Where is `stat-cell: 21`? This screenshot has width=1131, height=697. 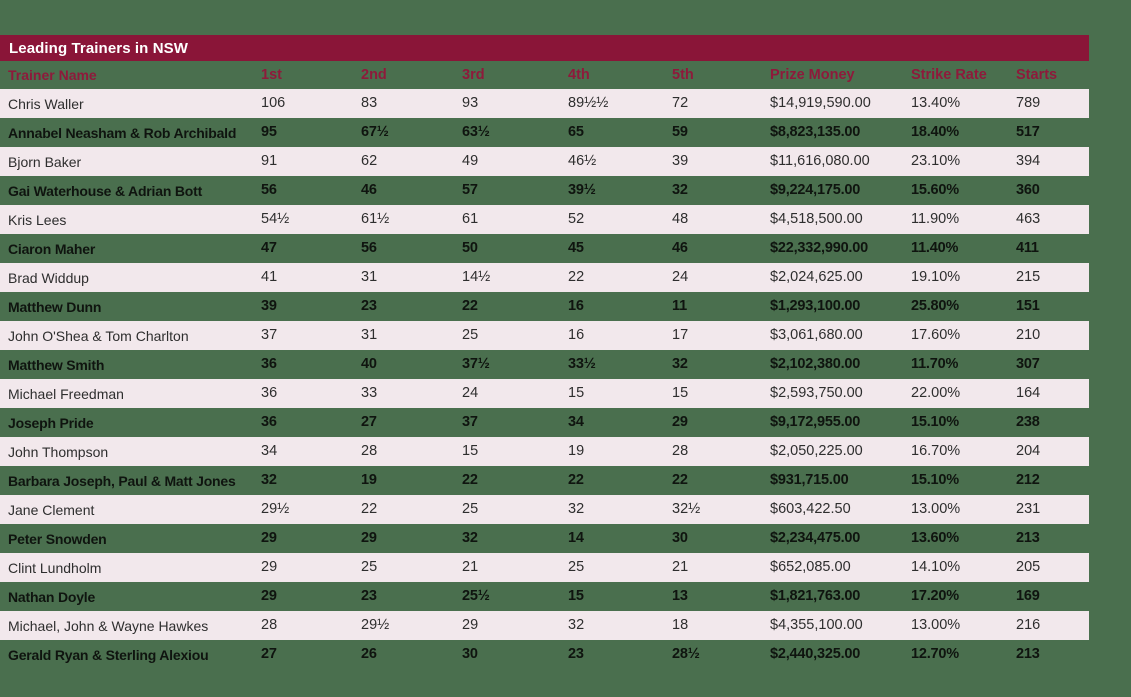
stat-cell: 21 is located at coordinates (470, 567).